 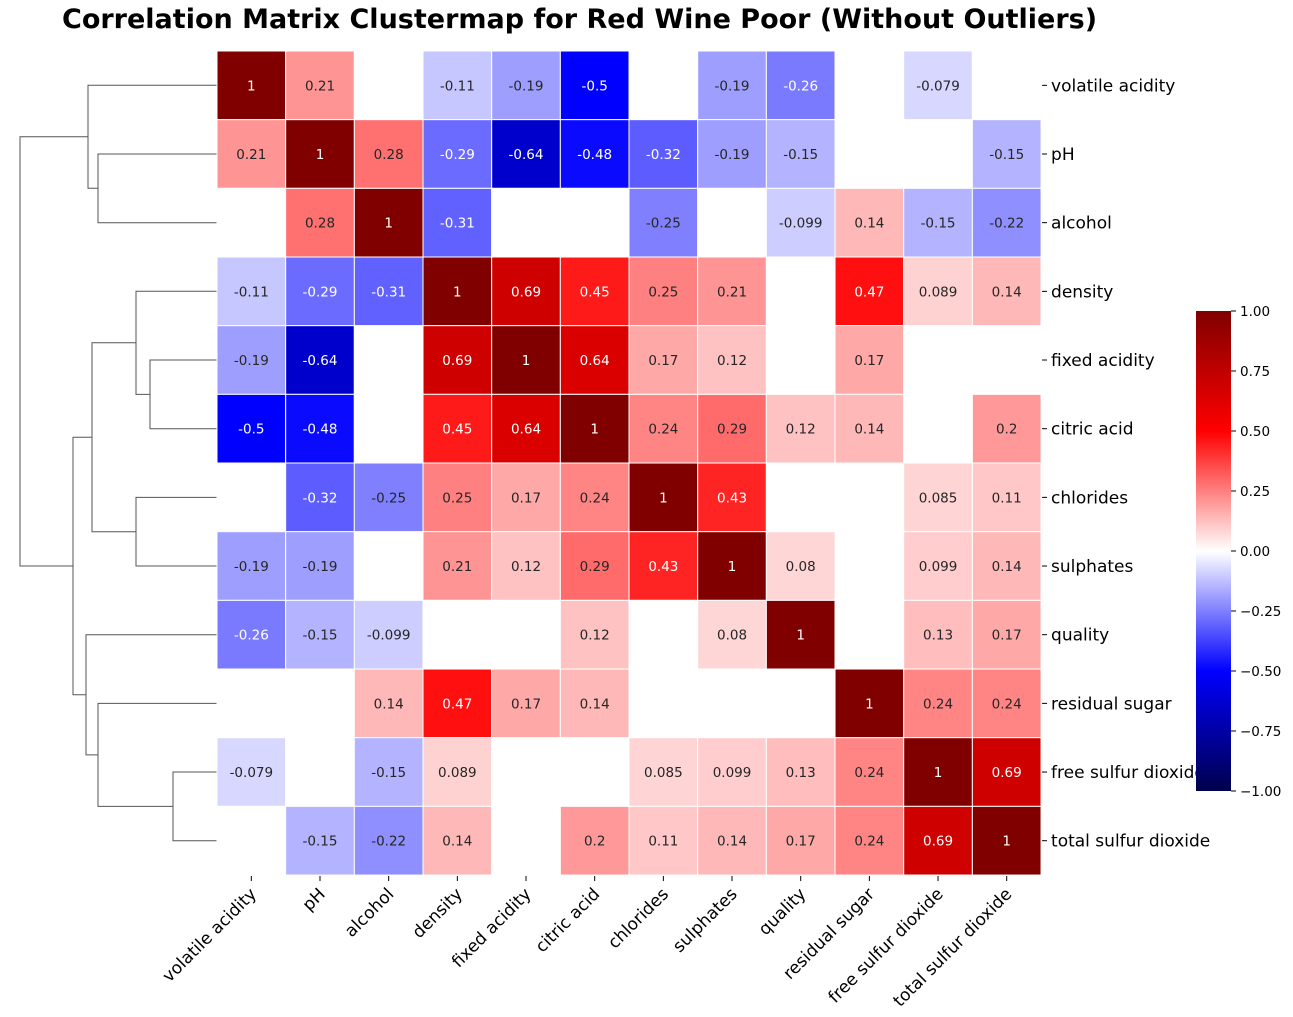 I want to click on row-label: sulphates, so click(x=1092, y=567).